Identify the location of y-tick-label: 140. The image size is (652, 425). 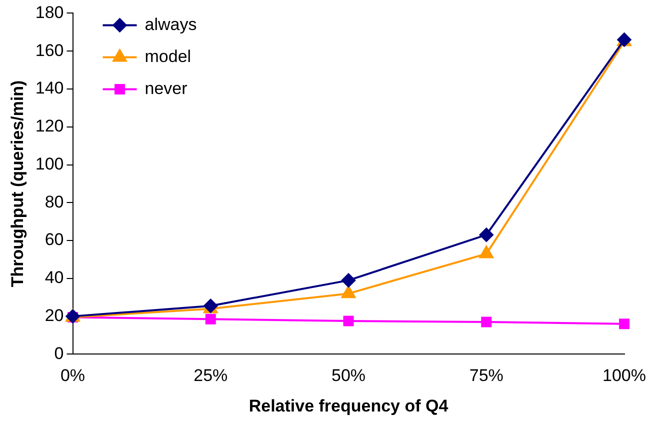
(49, 88).